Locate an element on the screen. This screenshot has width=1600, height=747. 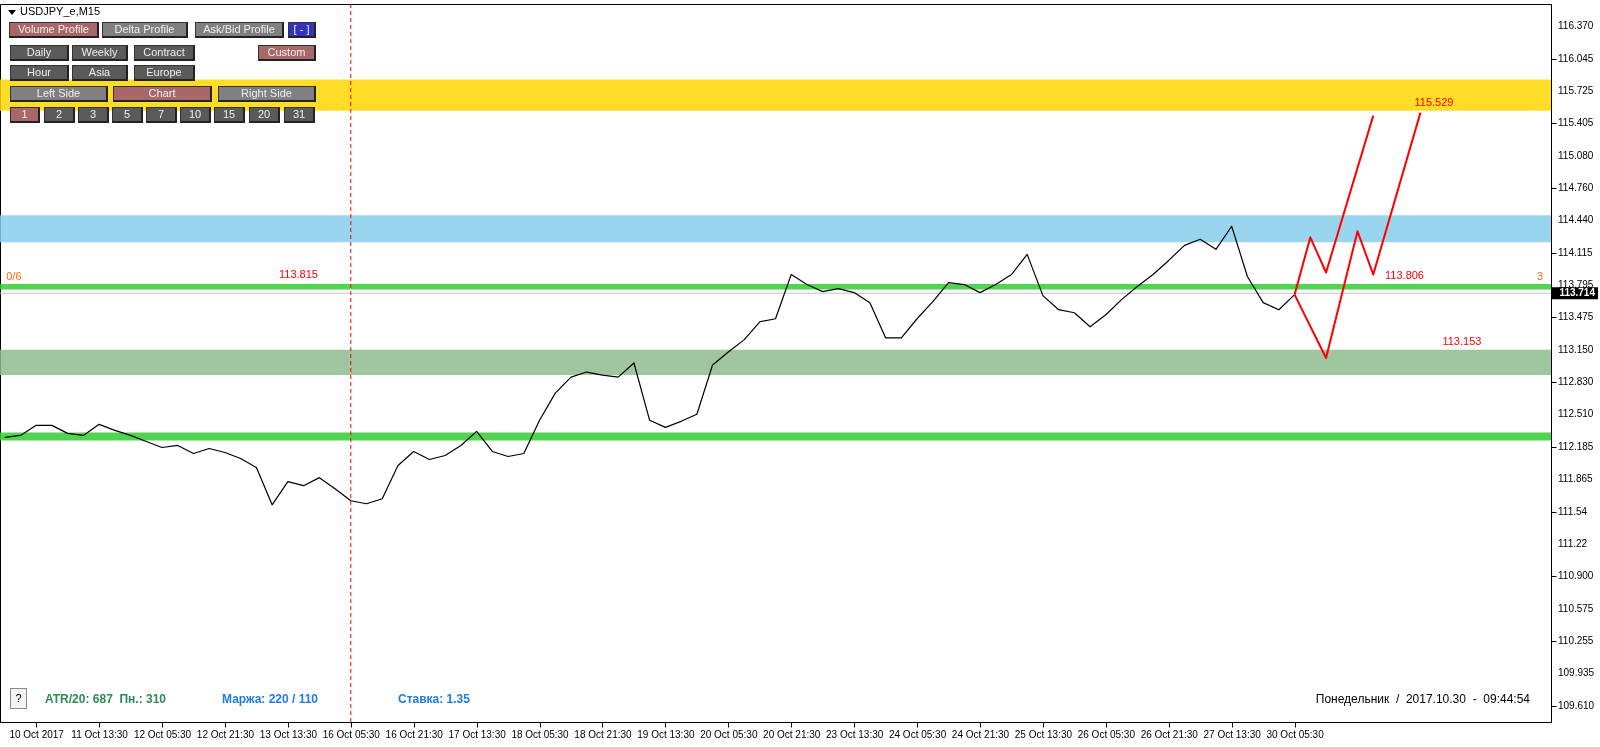
y-tick-label: 111.865 is located at coordinates (1576, 479).